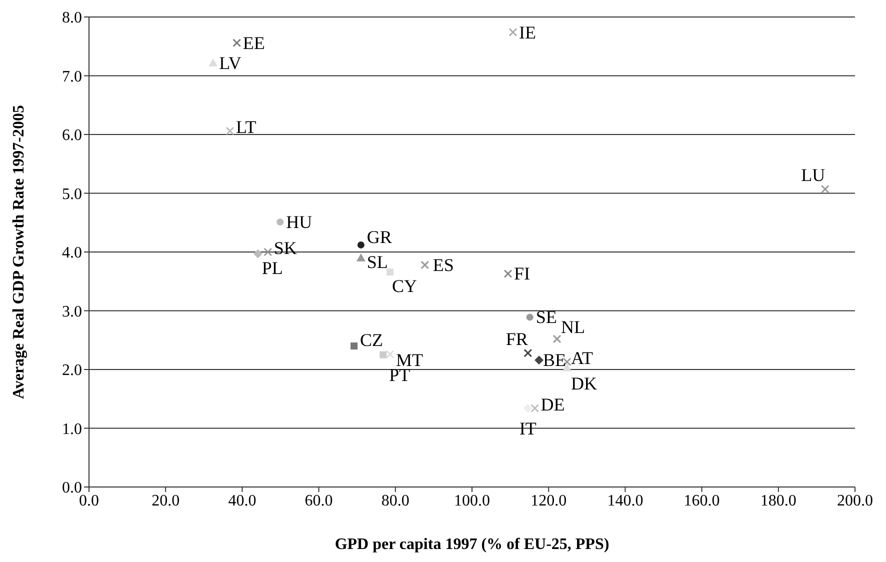 This screenshot has height=562, width=886. Describe the element at coordinates (472, 544) in the screenshot. I see `x-axis-title: GPD per capita 1997 (% of EU-25, PPS)` at that location.